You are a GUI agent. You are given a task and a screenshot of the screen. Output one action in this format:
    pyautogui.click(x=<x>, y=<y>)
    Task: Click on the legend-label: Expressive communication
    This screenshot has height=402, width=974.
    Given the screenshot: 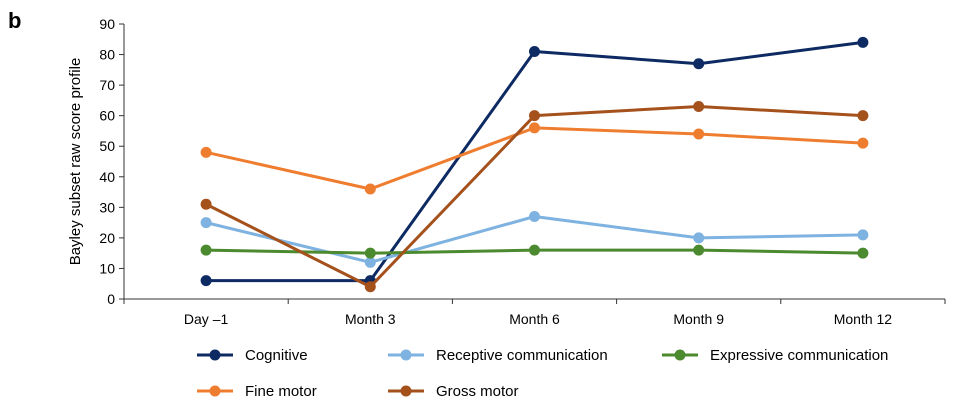 What is the action you would take?
    pyautogui.click(x=799, y=355)
    